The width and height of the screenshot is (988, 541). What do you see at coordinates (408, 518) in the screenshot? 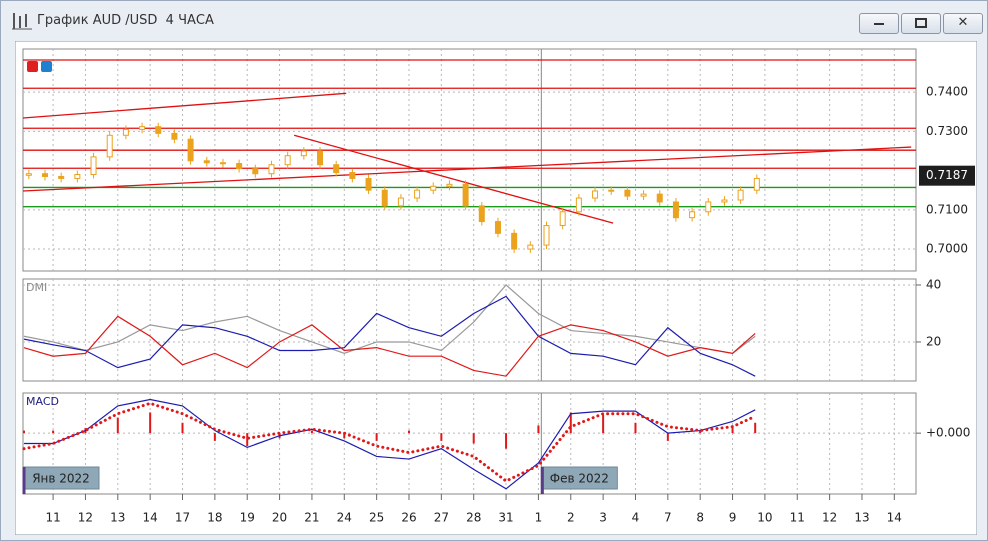
I see `x-tick-label: 26` at bounding box center [408, 518].